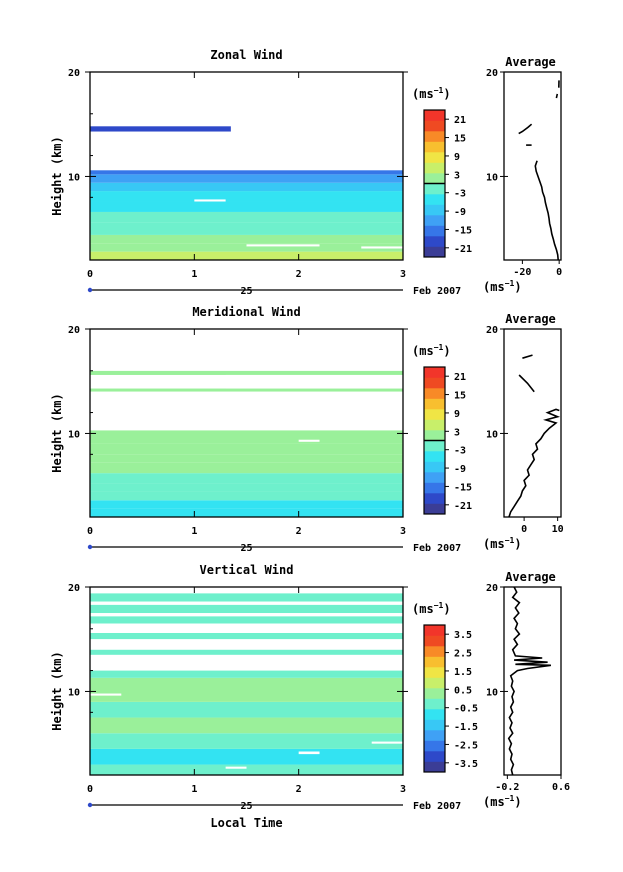 This screenshot has height=872, width=623. I want to click on colorbar-unit-exponent: −1, so click(439, 347).